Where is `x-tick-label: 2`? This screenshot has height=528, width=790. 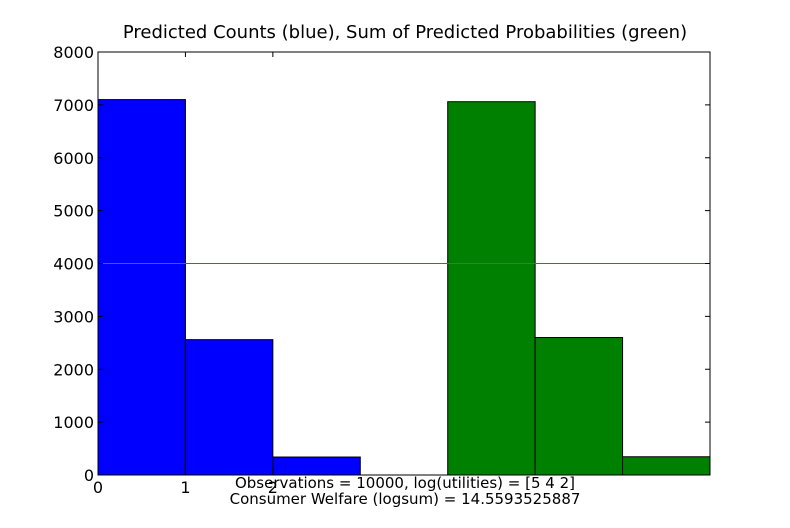 x-tick-label: 2 is located at coordinates (273, 487).